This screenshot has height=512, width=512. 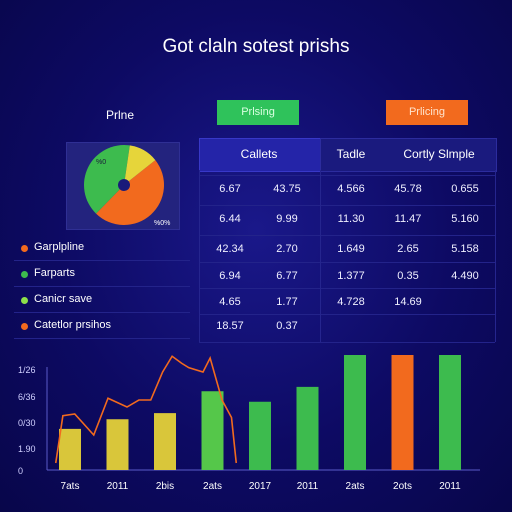 What do you see at coordinates (287, 302) in the screenshot?
I see `table-cell: 1.77` at bounding box center [287, 302].